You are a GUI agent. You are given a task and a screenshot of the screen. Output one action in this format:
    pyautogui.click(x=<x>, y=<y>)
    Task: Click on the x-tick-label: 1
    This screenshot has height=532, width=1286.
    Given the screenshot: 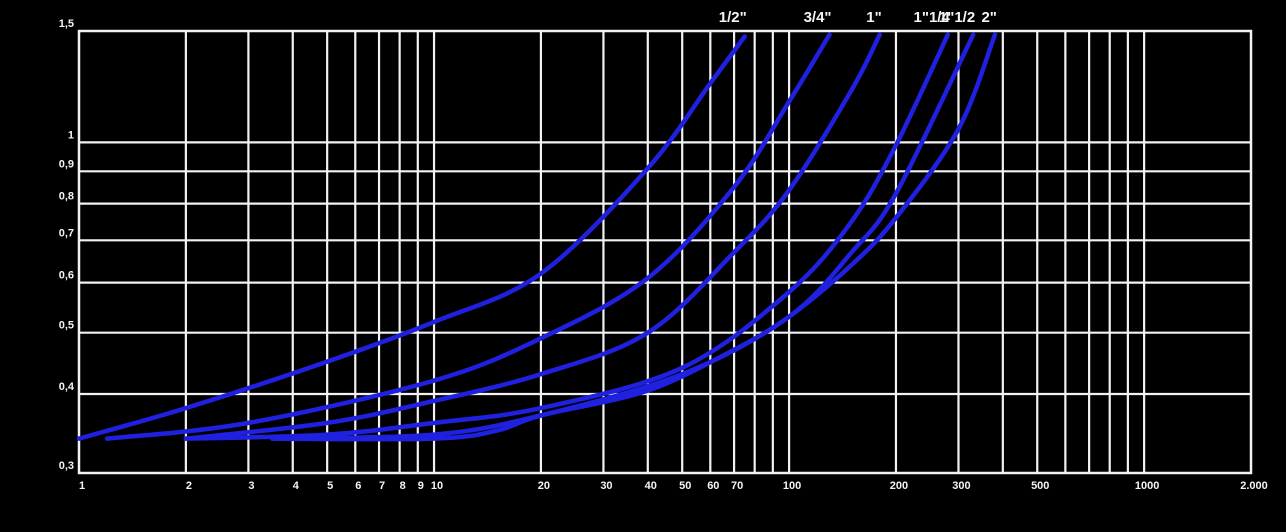 What is the action you would take?
    pyautogui.click(x=82, y=486)
    